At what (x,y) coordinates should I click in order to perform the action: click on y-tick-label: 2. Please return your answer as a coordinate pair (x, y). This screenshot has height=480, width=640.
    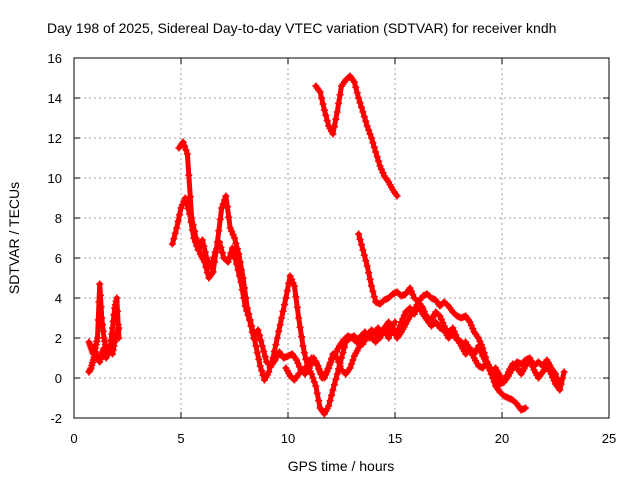
    Looking at the image, I should click on (58, 338).